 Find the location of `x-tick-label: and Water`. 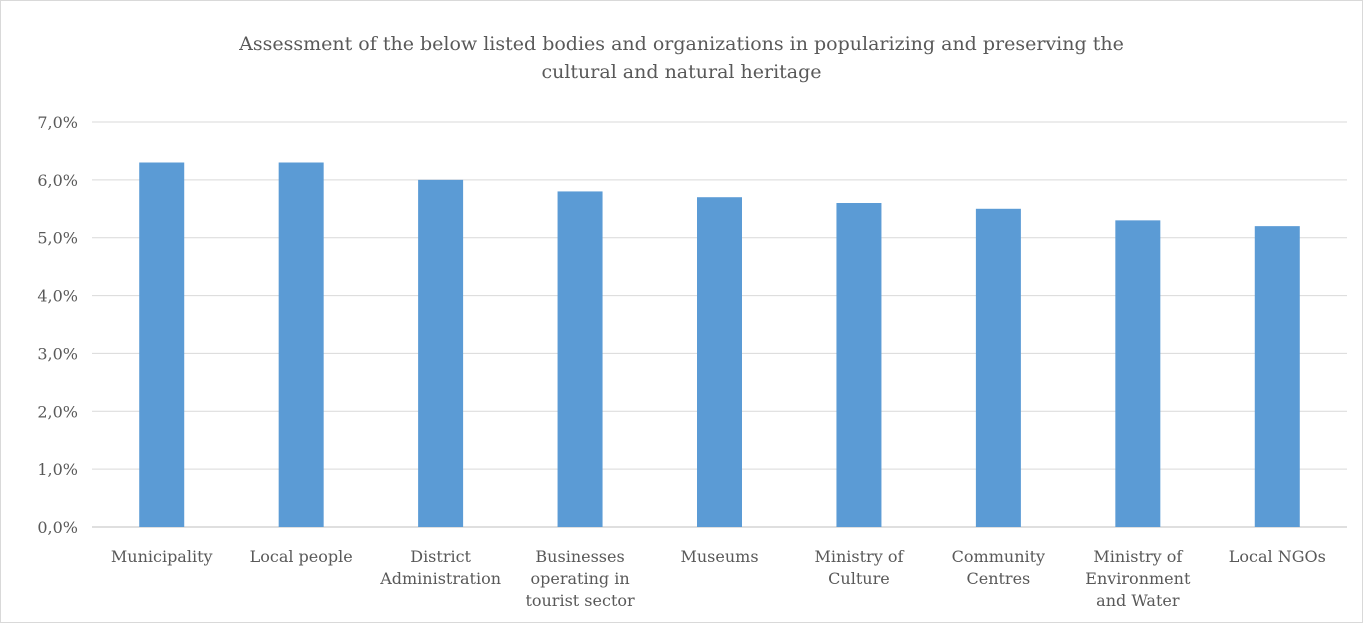

x-tick-label: and Water is located at coordinates (1138, 600).